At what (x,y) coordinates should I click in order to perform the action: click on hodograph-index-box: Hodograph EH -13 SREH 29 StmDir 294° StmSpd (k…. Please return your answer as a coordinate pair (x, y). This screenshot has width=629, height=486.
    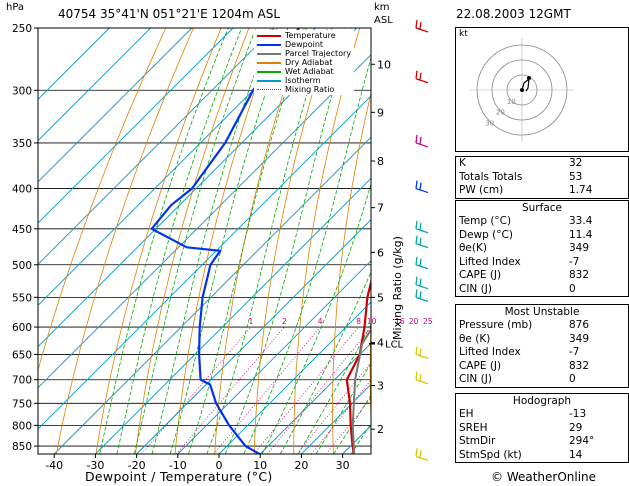
    Looking at the image, I should click on (542, 428).